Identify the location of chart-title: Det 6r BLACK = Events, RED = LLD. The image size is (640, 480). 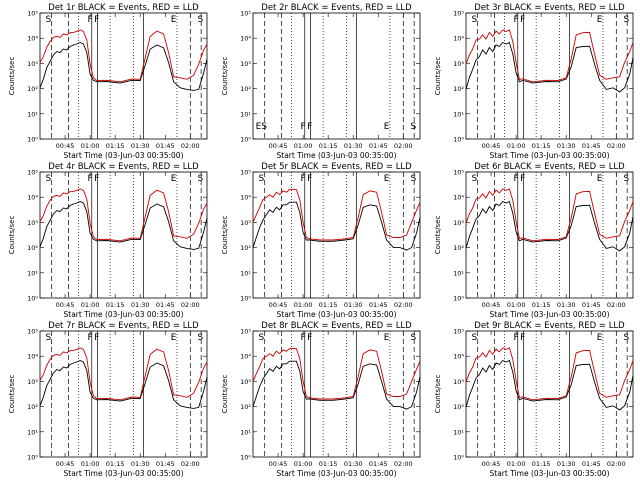
(549, 167).